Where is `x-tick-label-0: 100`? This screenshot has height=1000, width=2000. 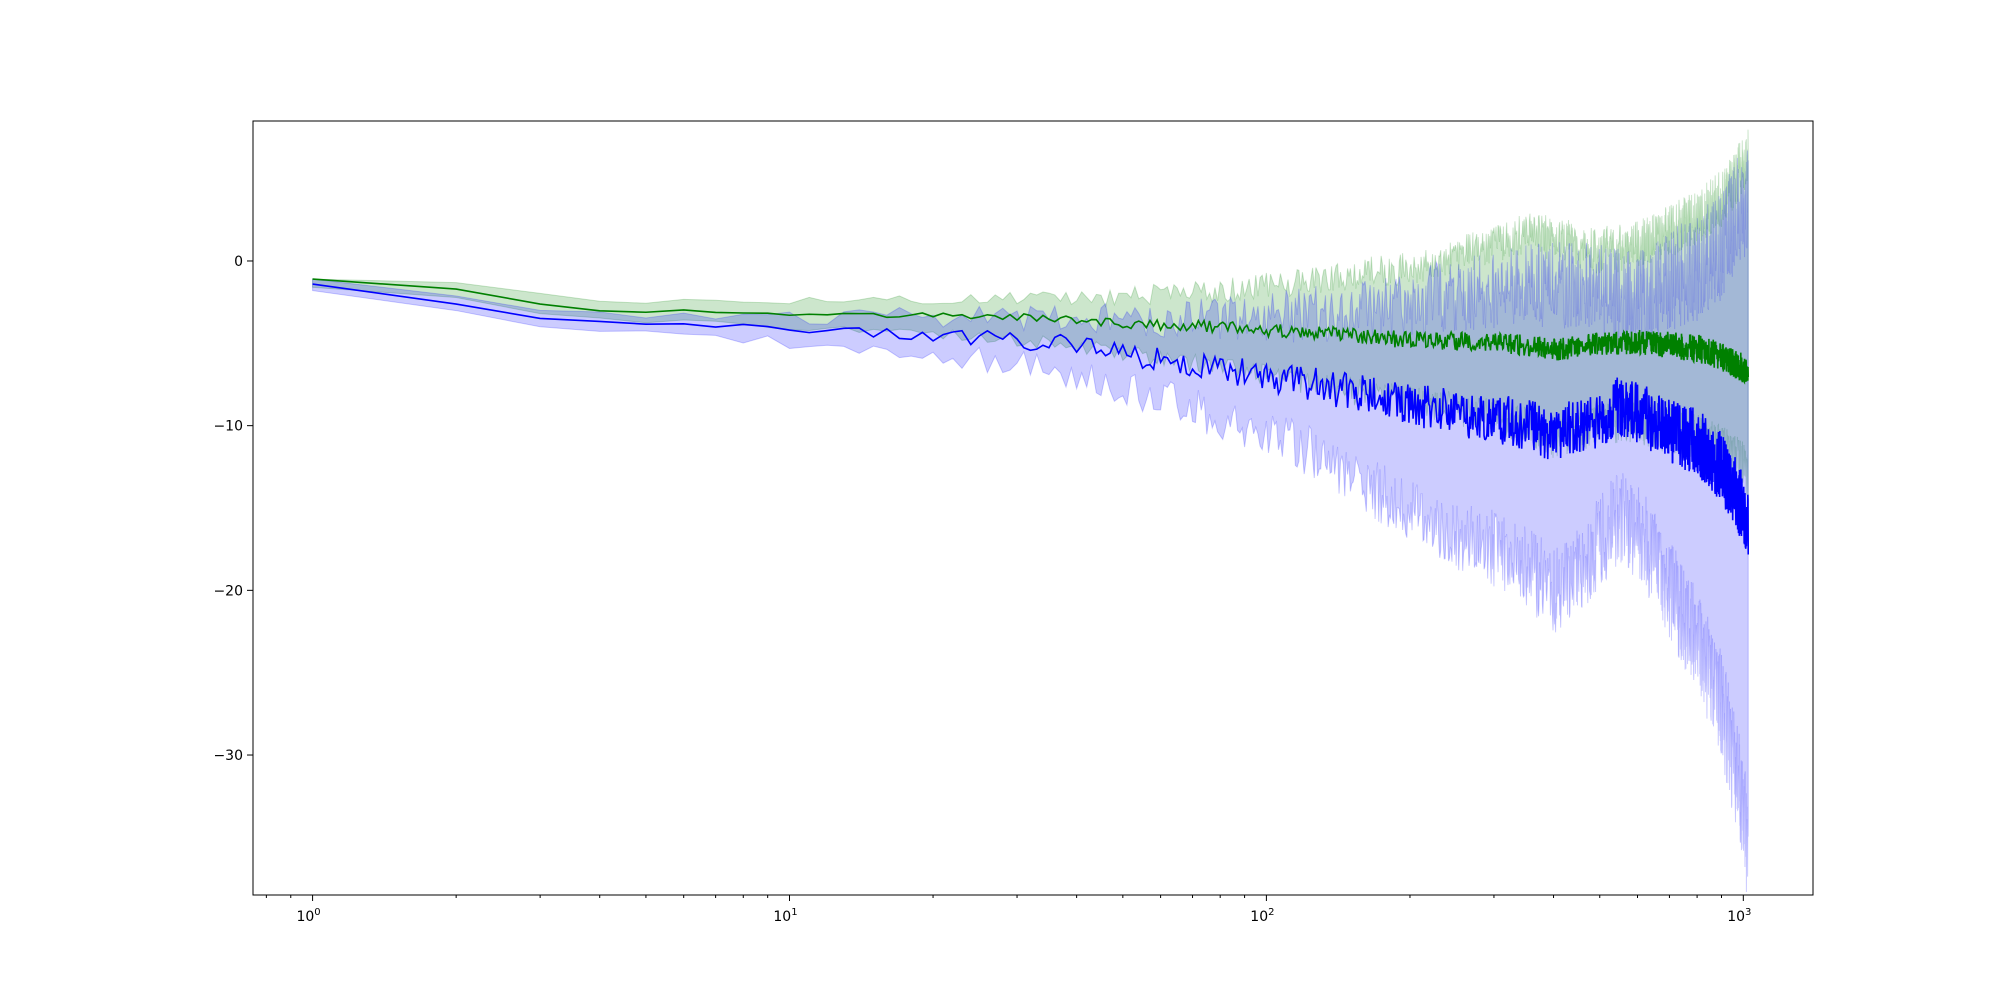
x-tick-label-0: 100 is located at coordinates (308, 916).